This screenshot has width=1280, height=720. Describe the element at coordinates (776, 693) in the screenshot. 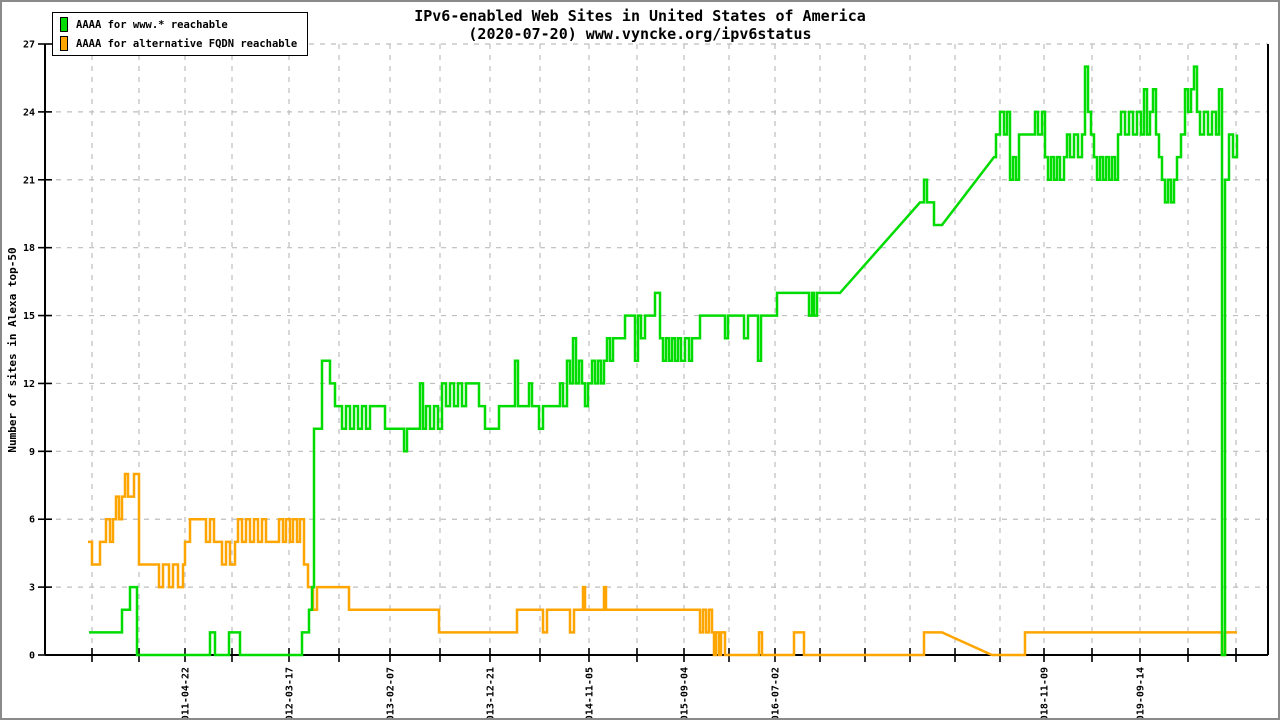

I see `x-tick-label: 2016-07-02` at that location.